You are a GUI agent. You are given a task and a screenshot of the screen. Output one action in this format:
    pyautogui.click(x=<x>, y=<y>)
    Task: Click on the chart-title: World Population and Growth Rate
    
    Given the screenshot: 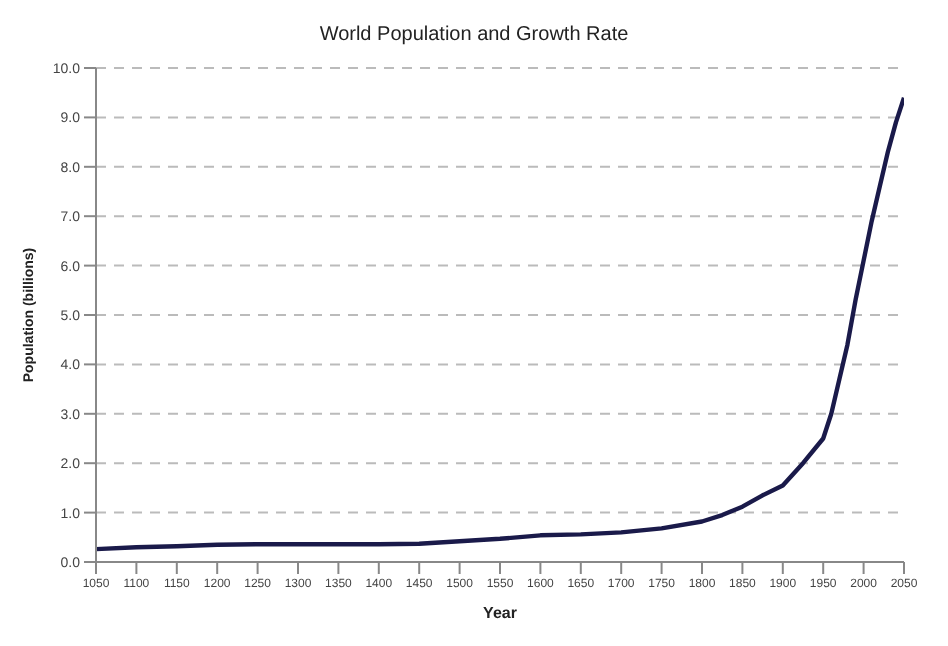 What is the action you would take?
    pyautogui.click(x=474, y=36)
    